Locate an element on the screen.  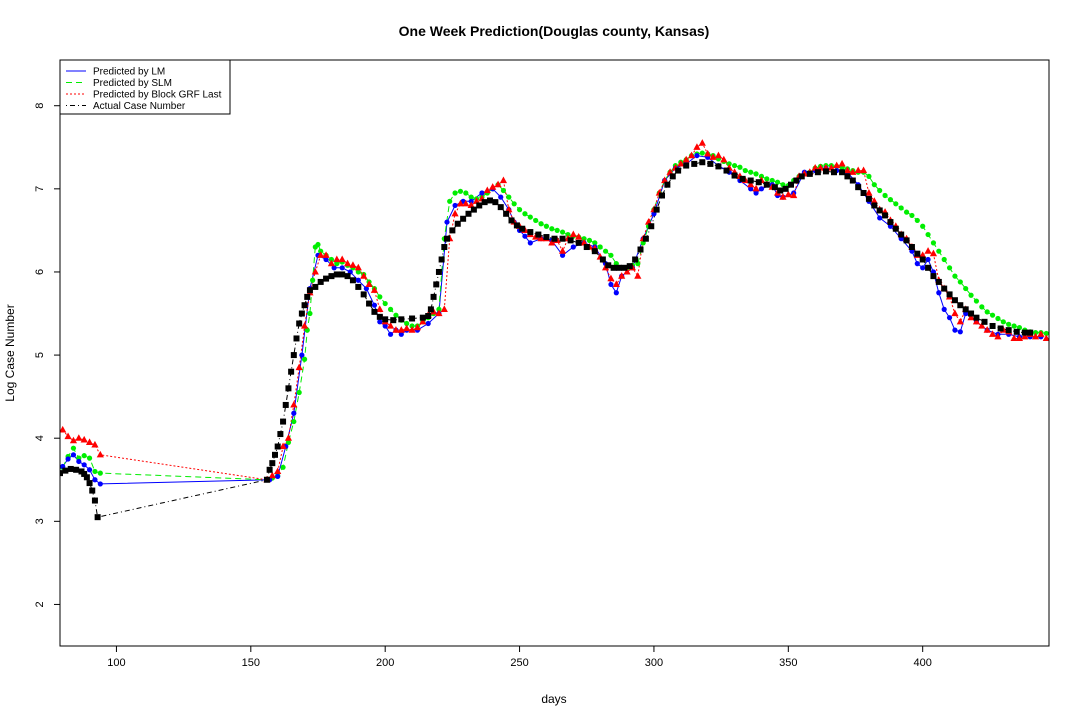
x-tick-label: 400 is located at coordinates (923, 663).